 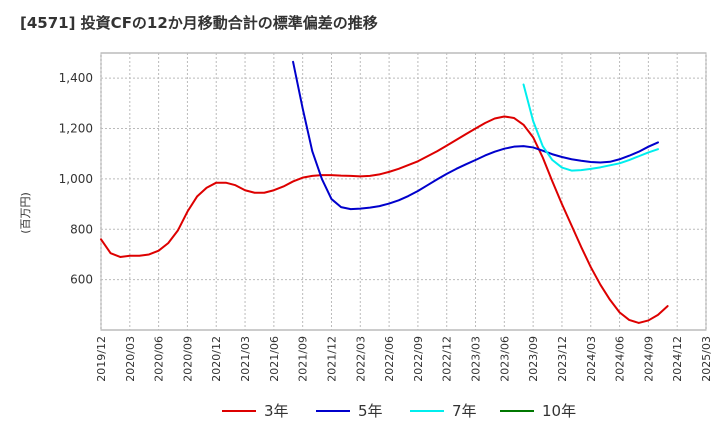 What do you see at coordinates (76, 179) in the screenshot?
I see `y-tick-label: 1,000` at bounding box center [76, 179].